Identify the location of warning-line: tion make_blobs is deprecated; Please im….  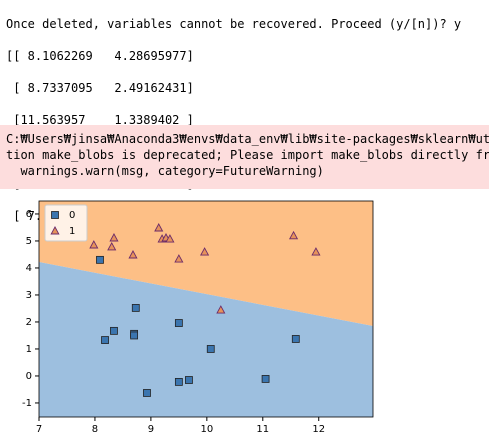
(247, 155).